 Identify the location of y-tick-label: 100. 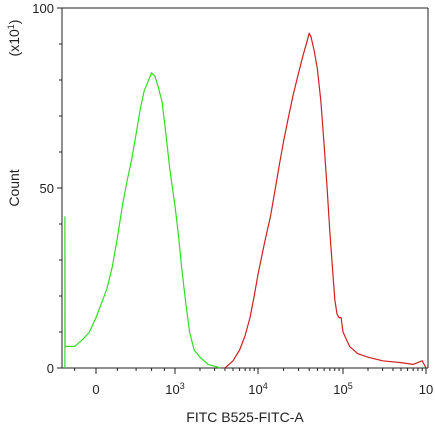
(43, 8).